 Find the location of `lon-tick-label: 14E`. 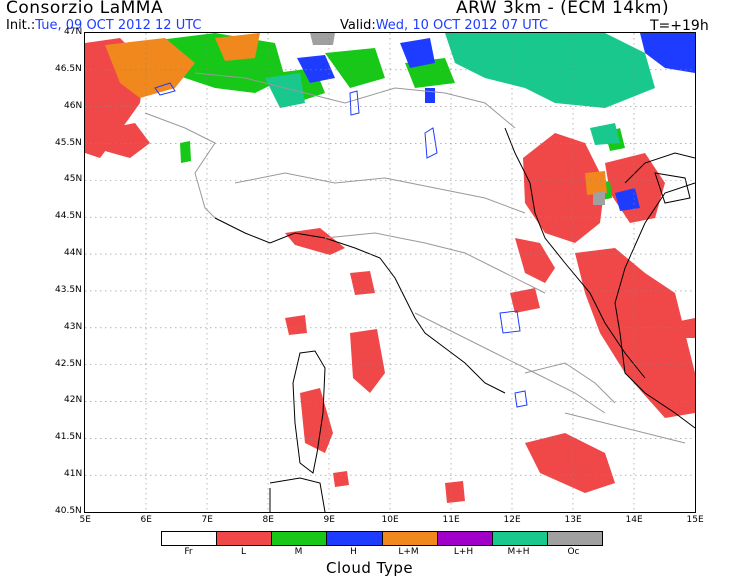

lon-tick-label: 14E is located at coordinates (634, 520).